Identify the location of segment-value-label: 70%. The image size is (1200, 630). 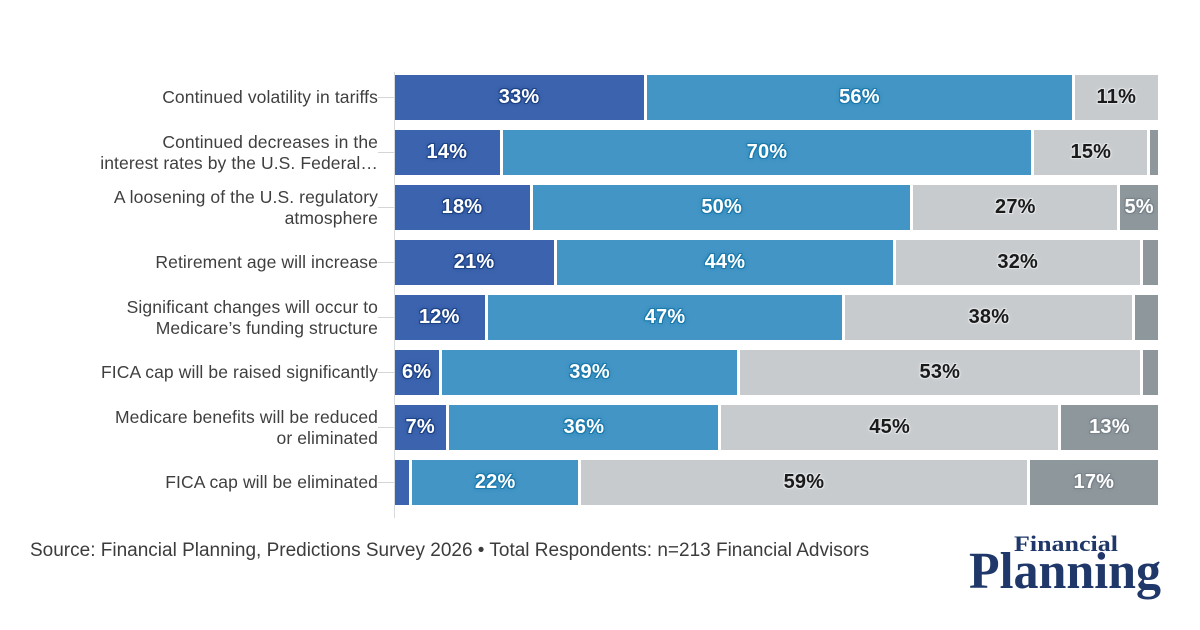
(767, 152).